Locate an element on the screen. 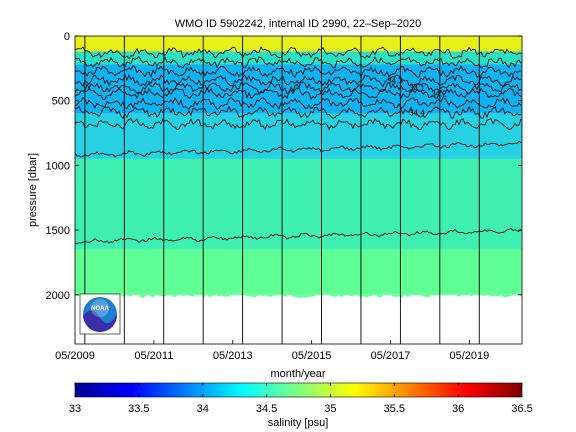 This screenshot has width=576, height=432. colorbar: 33 33.5 34 34.5 35 35.5 36 36.5 salinity [psu] is located at coordinates (301, 405).